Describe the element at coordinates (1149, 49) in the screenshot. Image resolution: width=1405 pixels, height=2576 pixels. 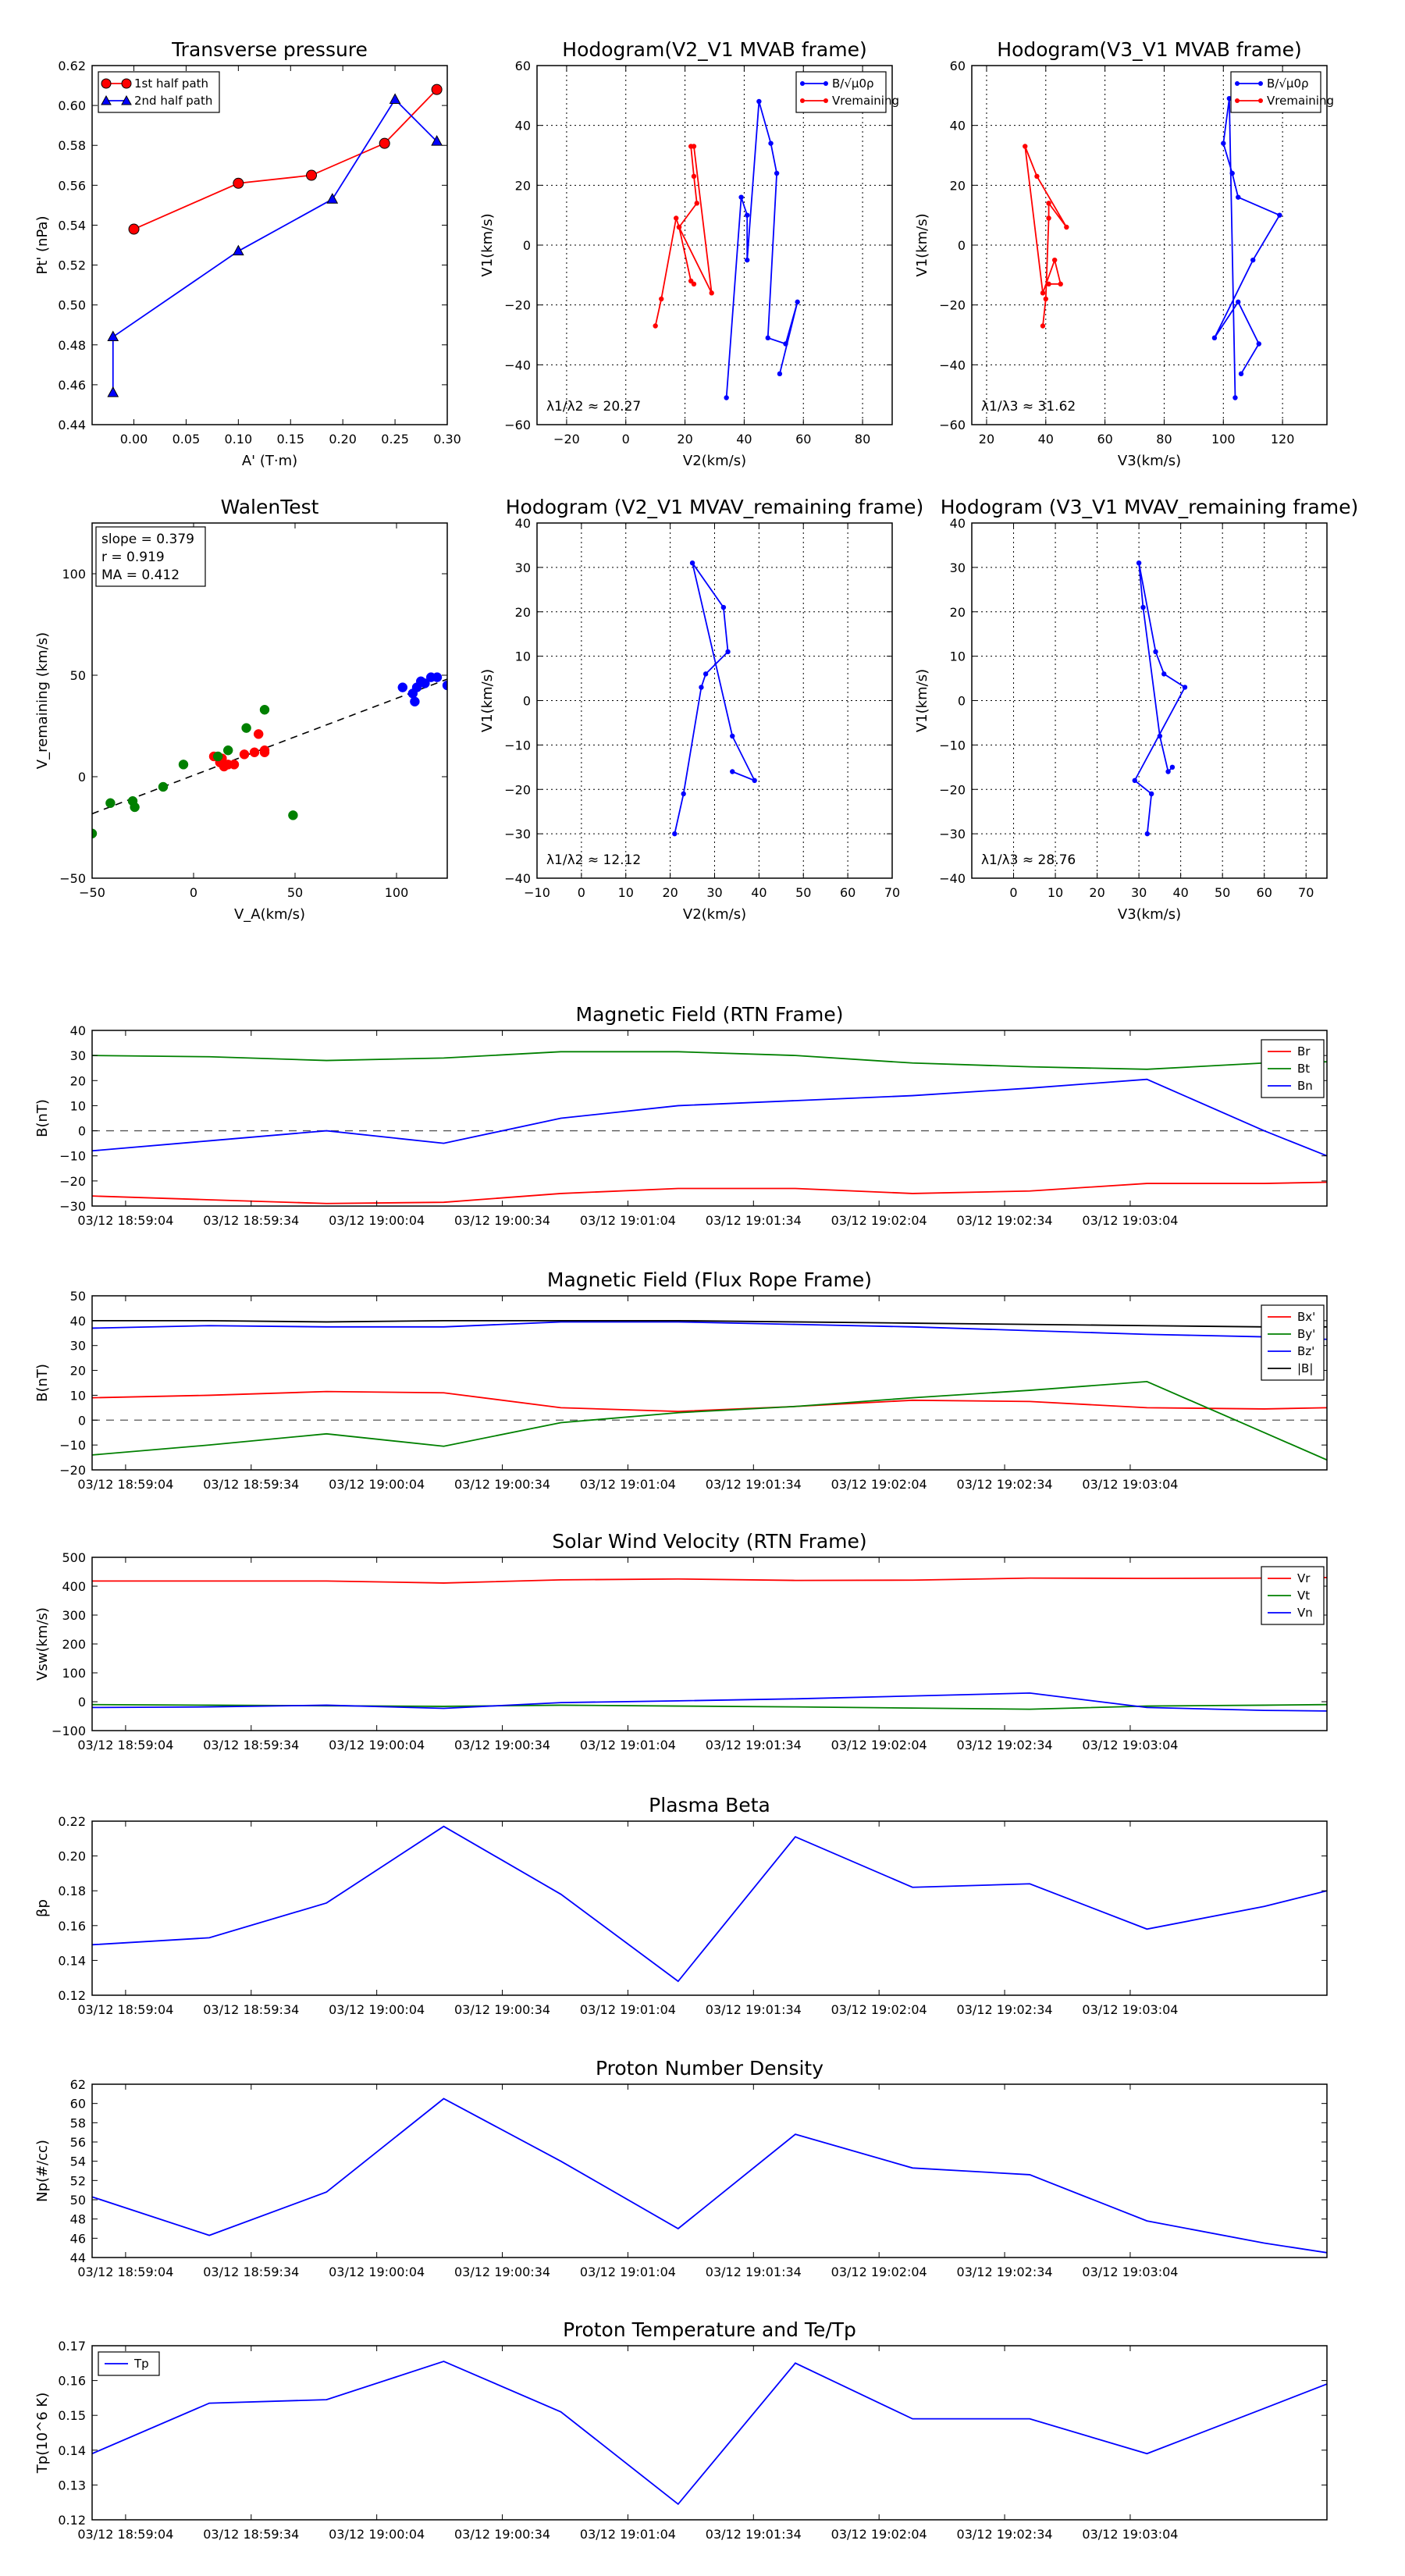
I see `chart-title: Hodogram(V3_V1 MVAB frame)` at that location.